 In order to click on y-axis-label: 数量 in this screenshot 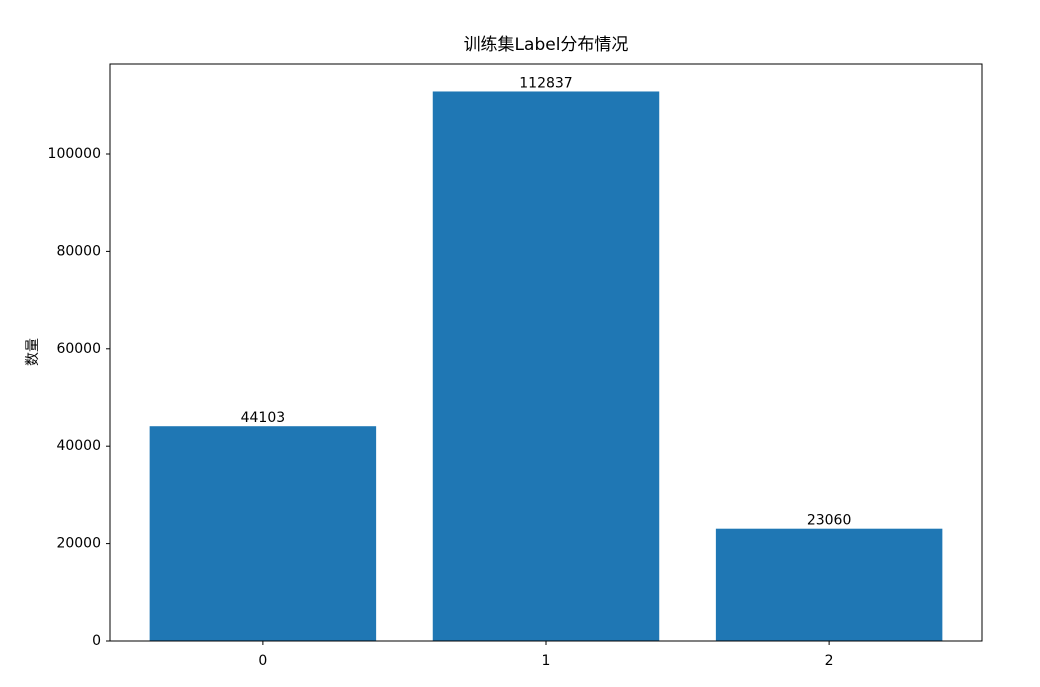, I will do `click(33, 352)`.